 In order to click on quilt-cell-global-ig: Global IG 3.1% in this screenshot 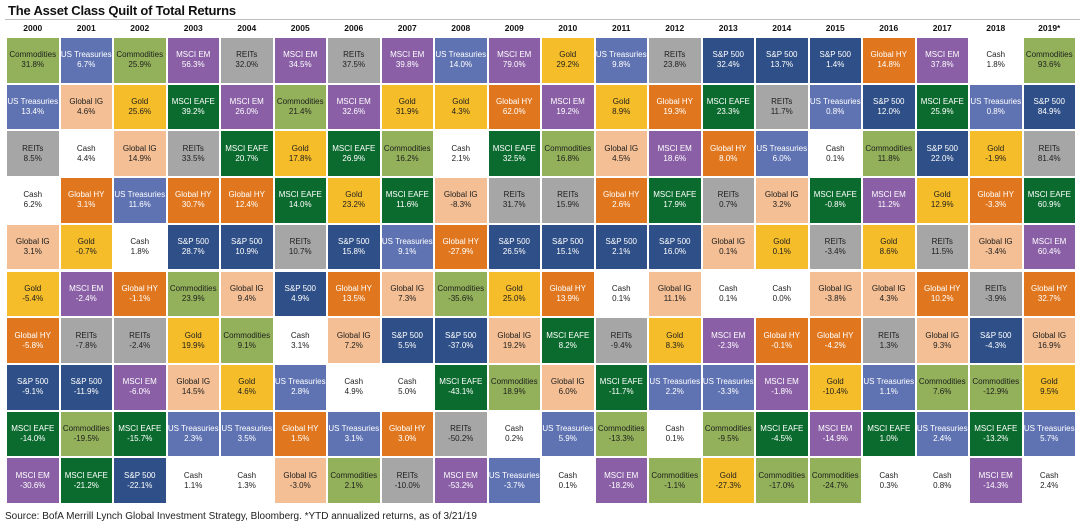, I will do `click(33, 247)`.